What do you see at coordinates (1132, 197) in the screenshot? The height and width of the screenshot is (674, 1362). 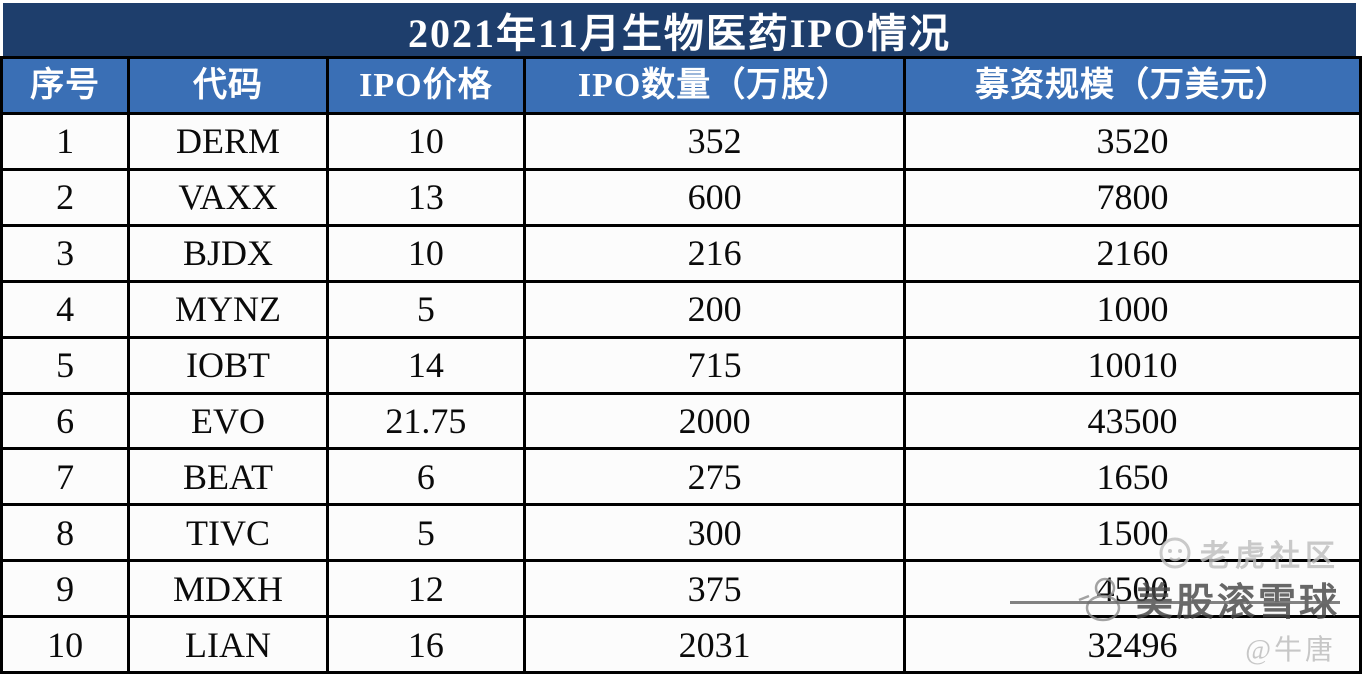 I see `table-cell: 7800` at bounding box center [1132, 197].